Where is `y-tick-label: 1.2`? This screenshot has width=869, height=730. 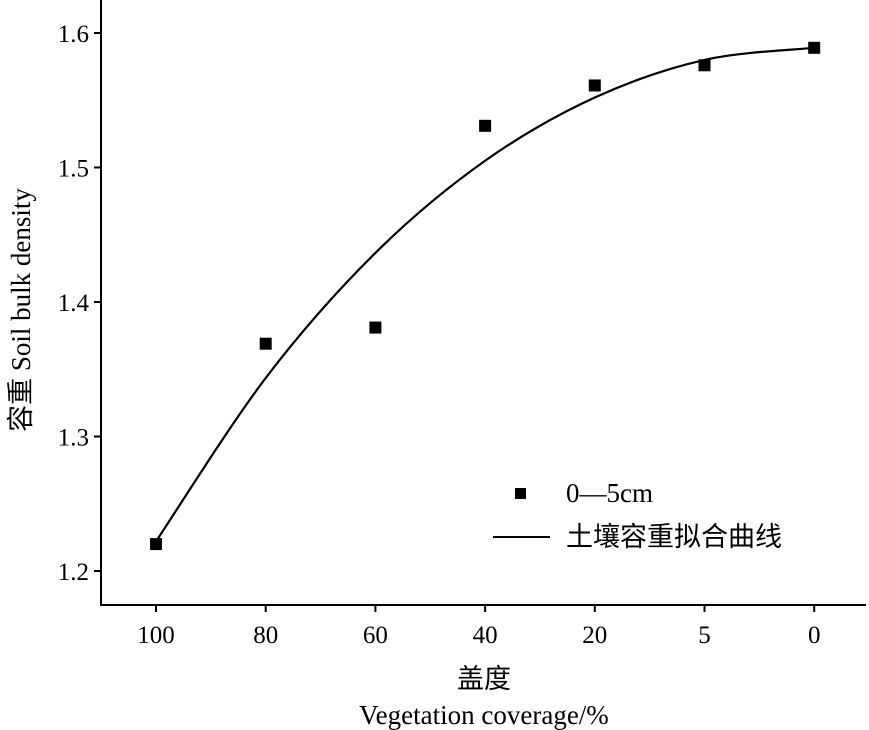 y-tick-label: 1.2 is located at coordinates (73, 572).